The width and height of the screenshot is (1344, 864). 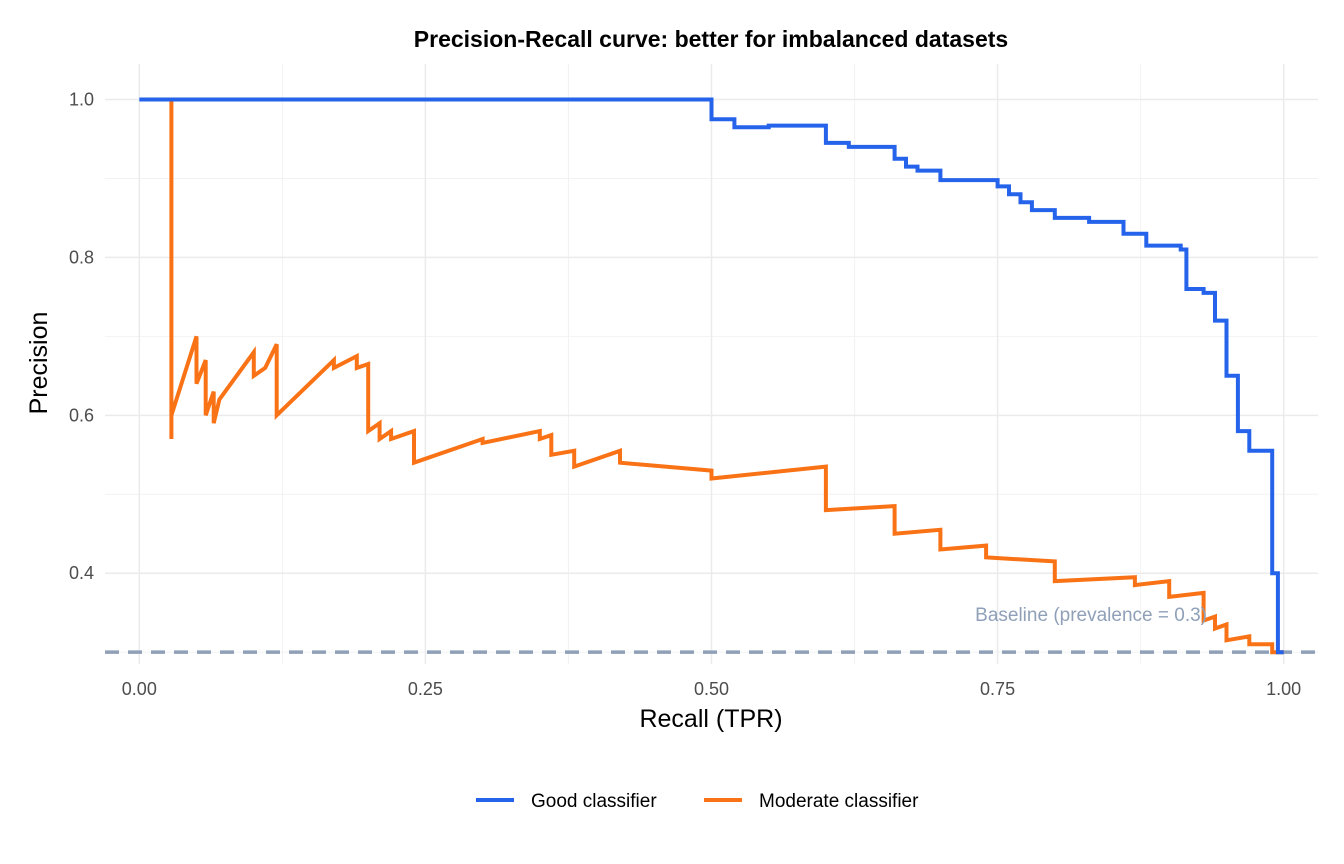 What do you see at coordinates (1283, 689) in the screenshot?
I see `x-tick-label: 1.00` at bounding box center [1283, 689].